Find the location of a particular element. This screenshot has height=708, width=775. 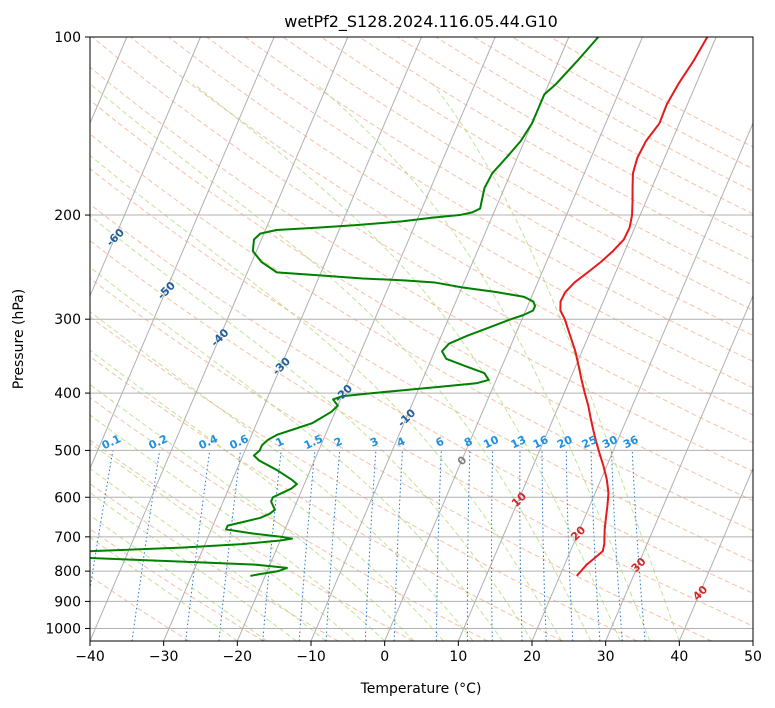

isotherm-label: -70 is located at coordinates (62, 187).